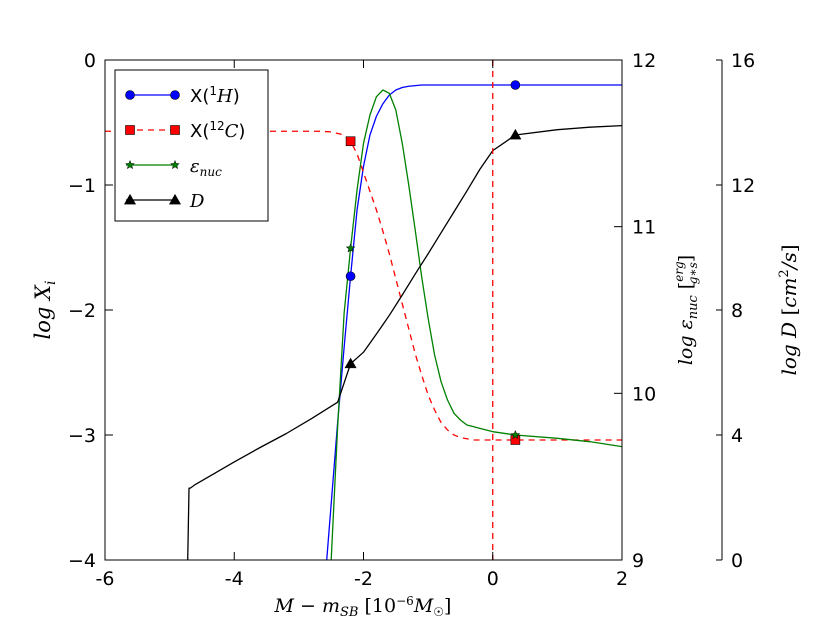  I want to click on diffusion-y-axis: 0 4 8 12 16, so click(735, 311).